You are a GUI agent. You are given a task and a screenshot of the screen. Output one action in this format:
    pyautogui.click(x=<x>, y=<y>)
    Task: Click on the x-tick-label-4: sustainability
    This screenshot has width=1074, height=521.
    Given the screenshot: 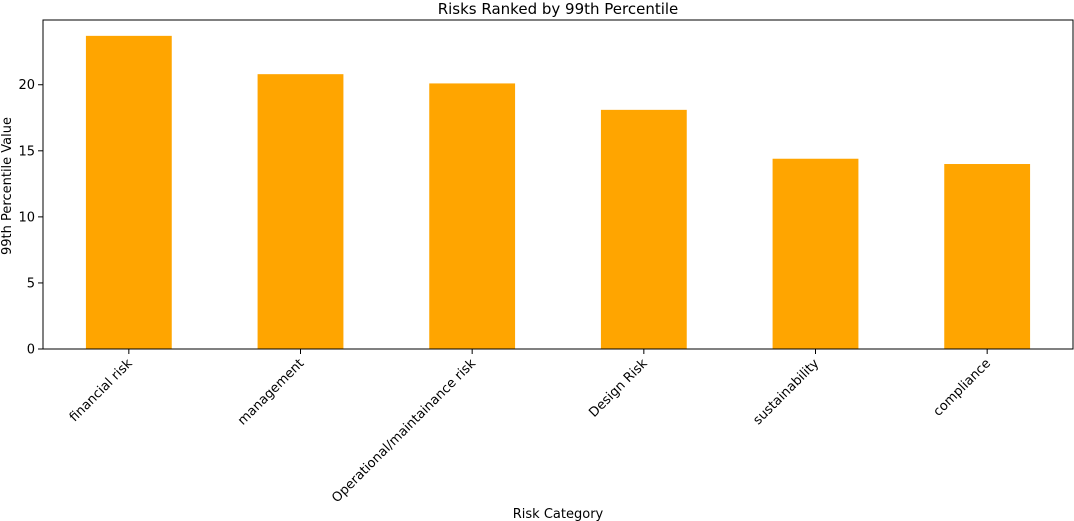 What is the action you would take?
    pyautogui.click(x=787, y=392)
    